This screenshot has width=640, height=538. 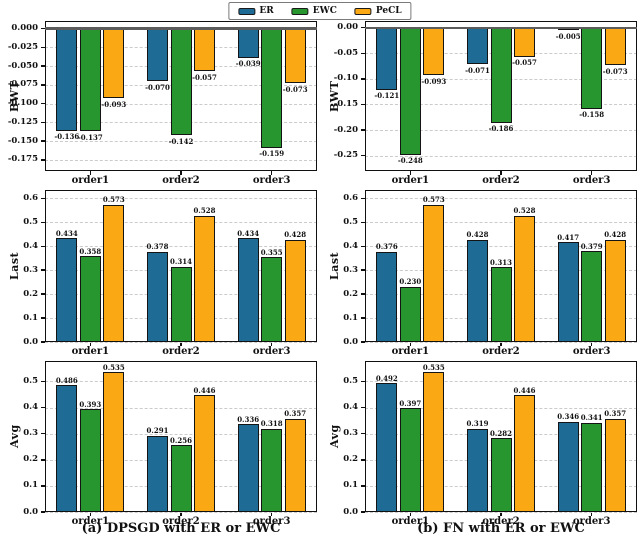 I want to click on bar-value-label: 0.282, so click(x=501, y=433).